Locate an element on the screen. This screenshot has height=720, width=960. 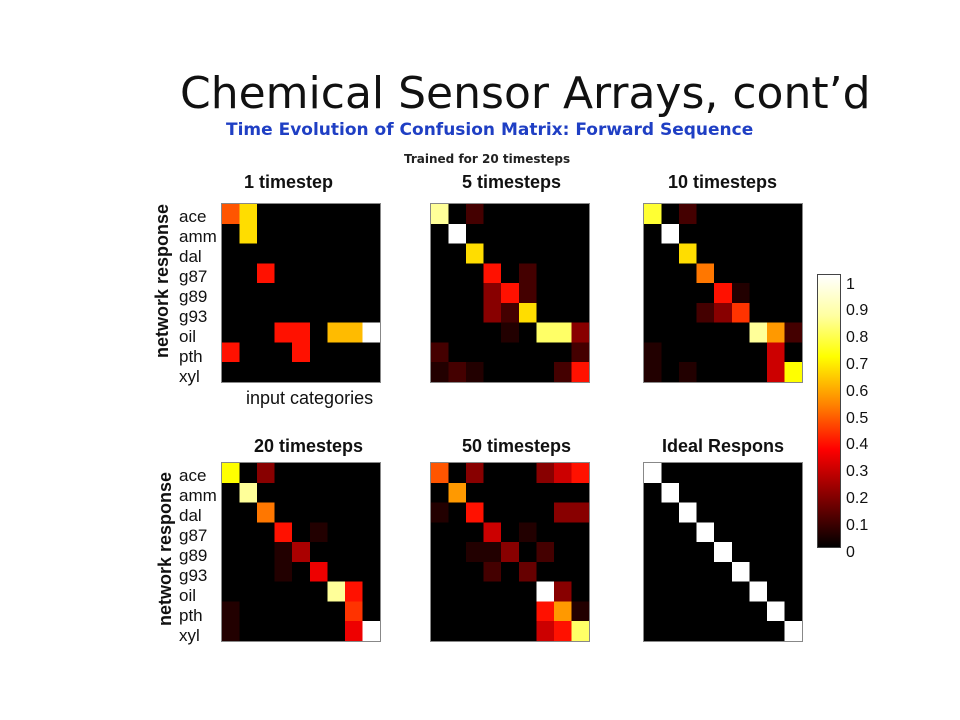
panel-title-5: 50 timesteps is located at coordinates (517, 446).